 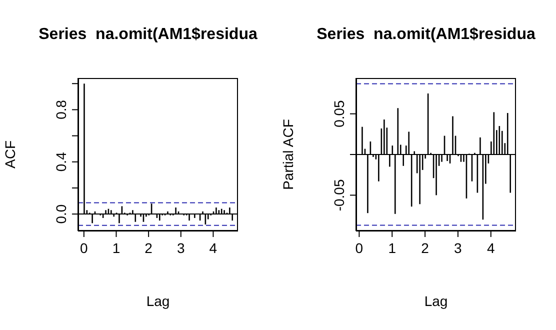 What do you see at coordinates (339, 114) in the screenshot?
I see `y-tick-label: 0.05` at bounding box center [339, 114].